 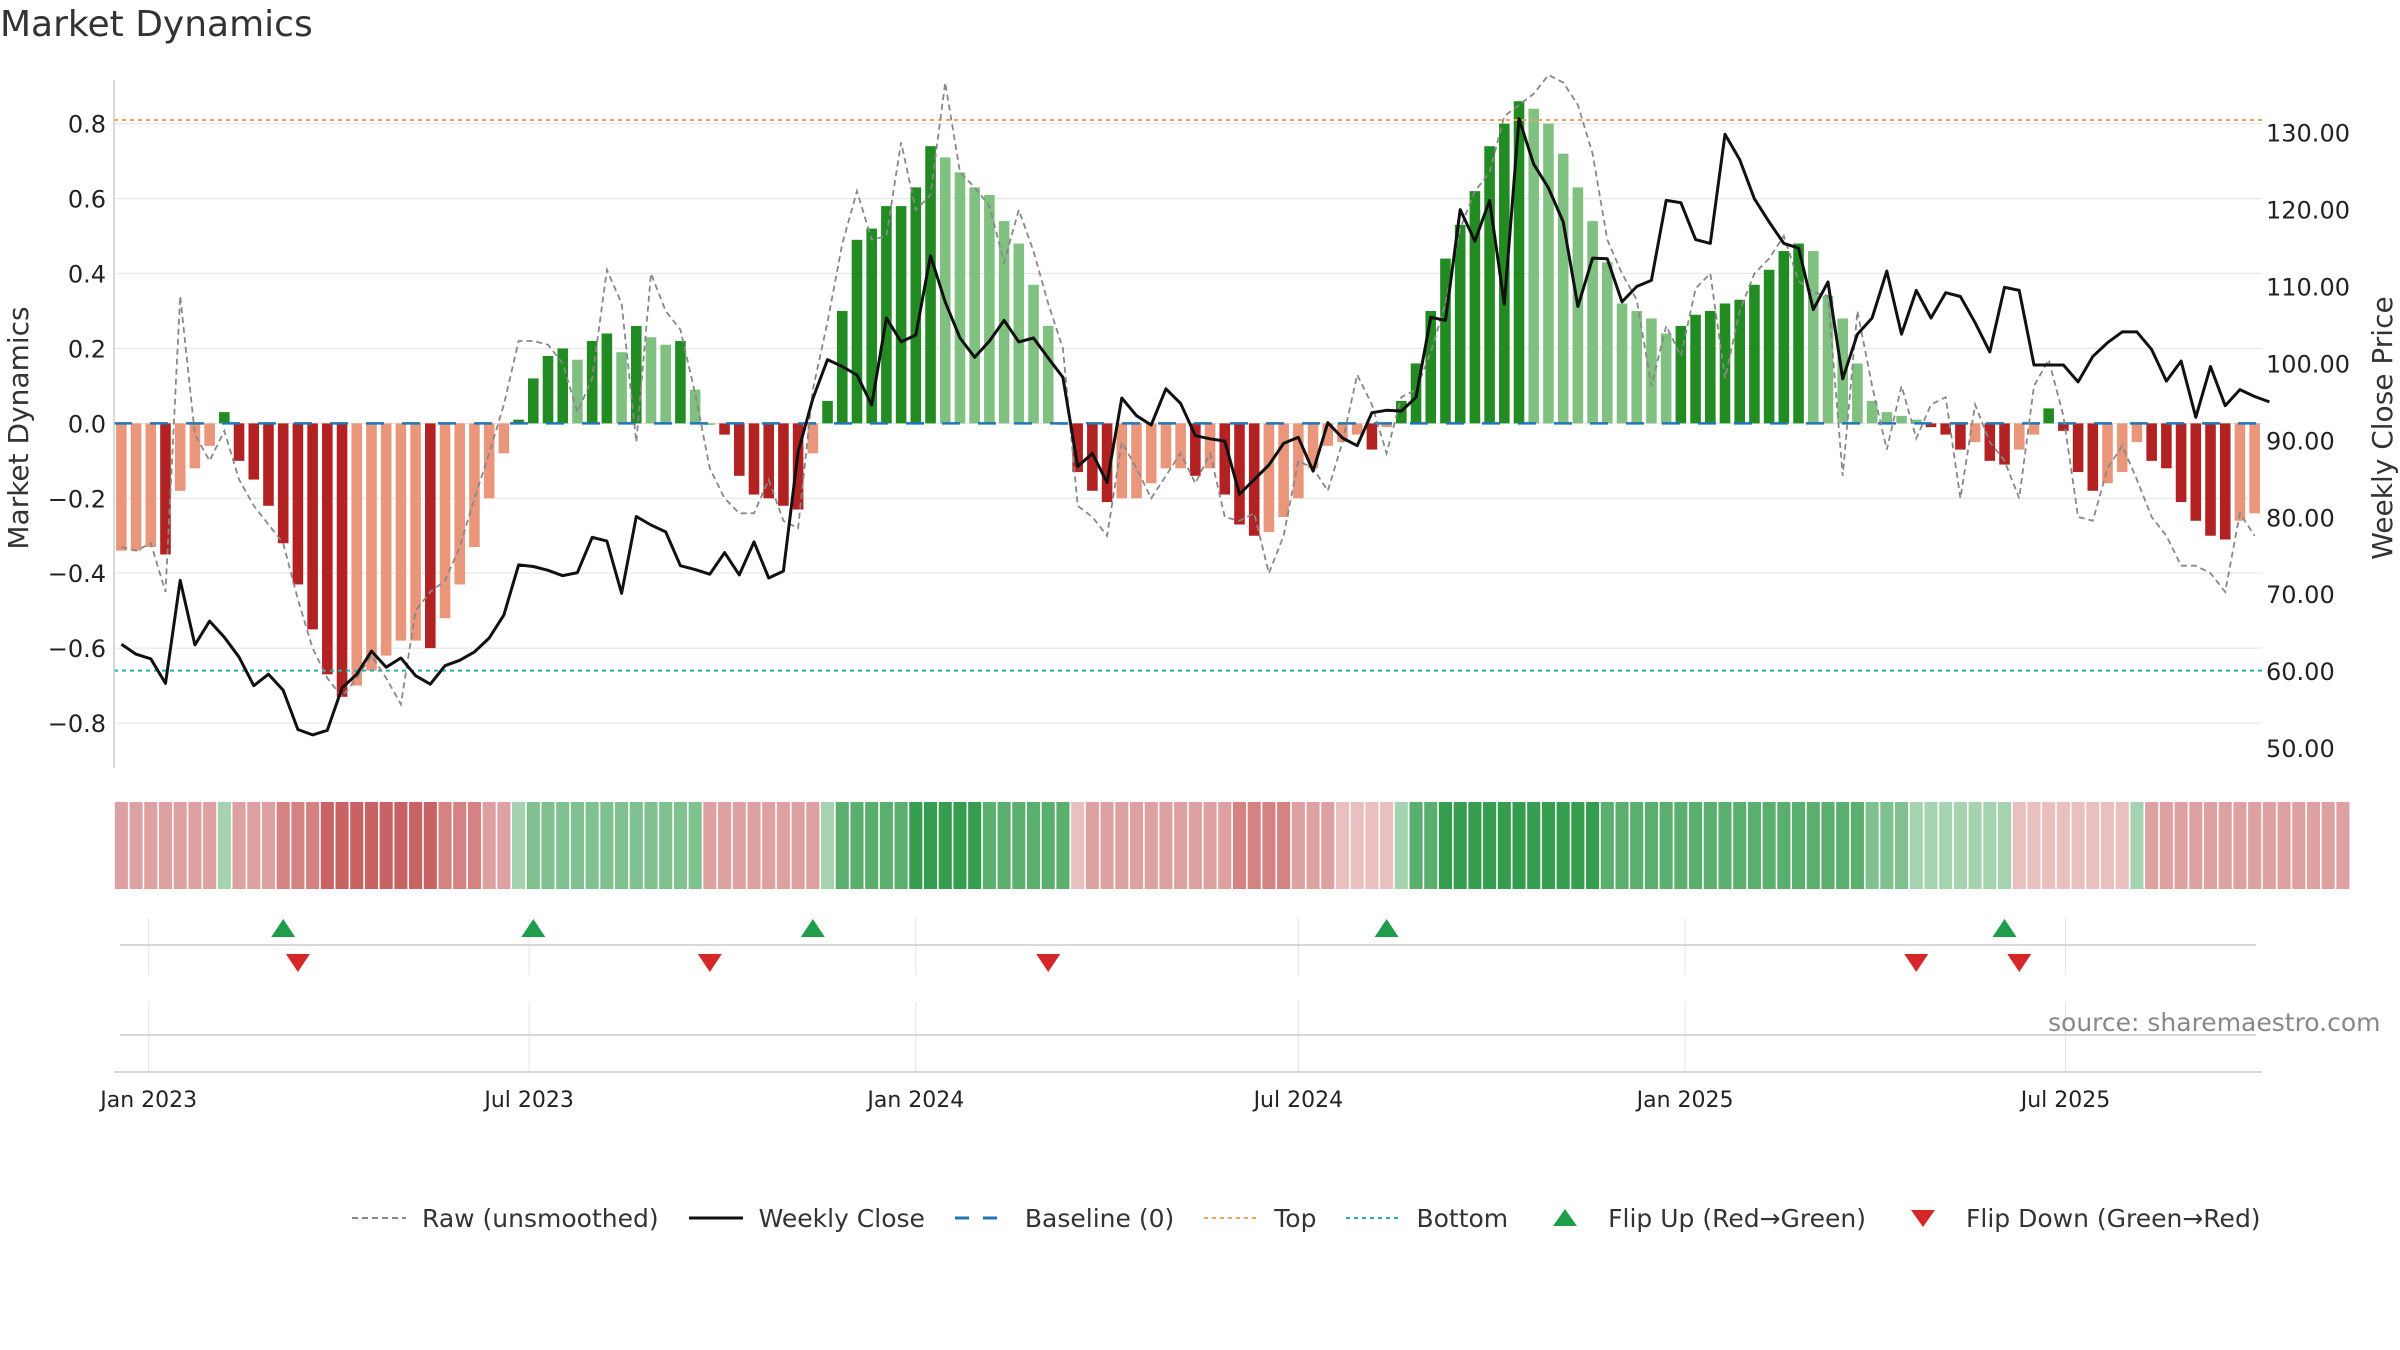 What do you see at coordinates (1151, 945) in the screenshot?
I see `flip-markers` at bounding box center [1151, 945].